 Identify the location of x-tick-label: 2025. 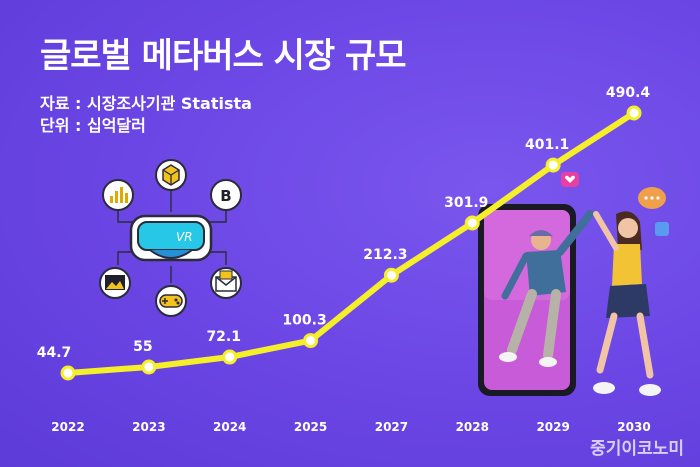
(310, 427).